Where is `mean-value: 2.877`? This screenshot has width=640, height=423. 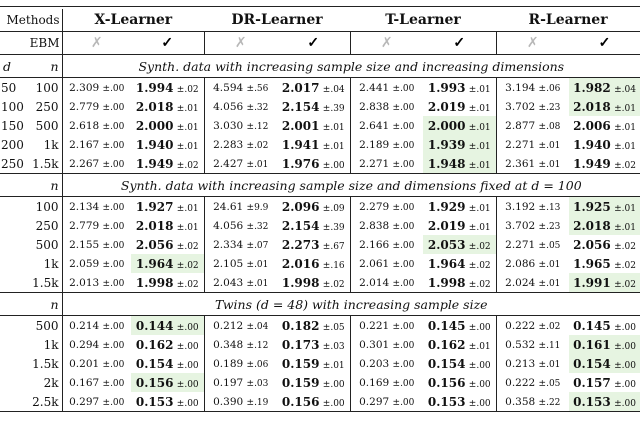 mean-value: 2.877 is located at coordinates (520, 125).